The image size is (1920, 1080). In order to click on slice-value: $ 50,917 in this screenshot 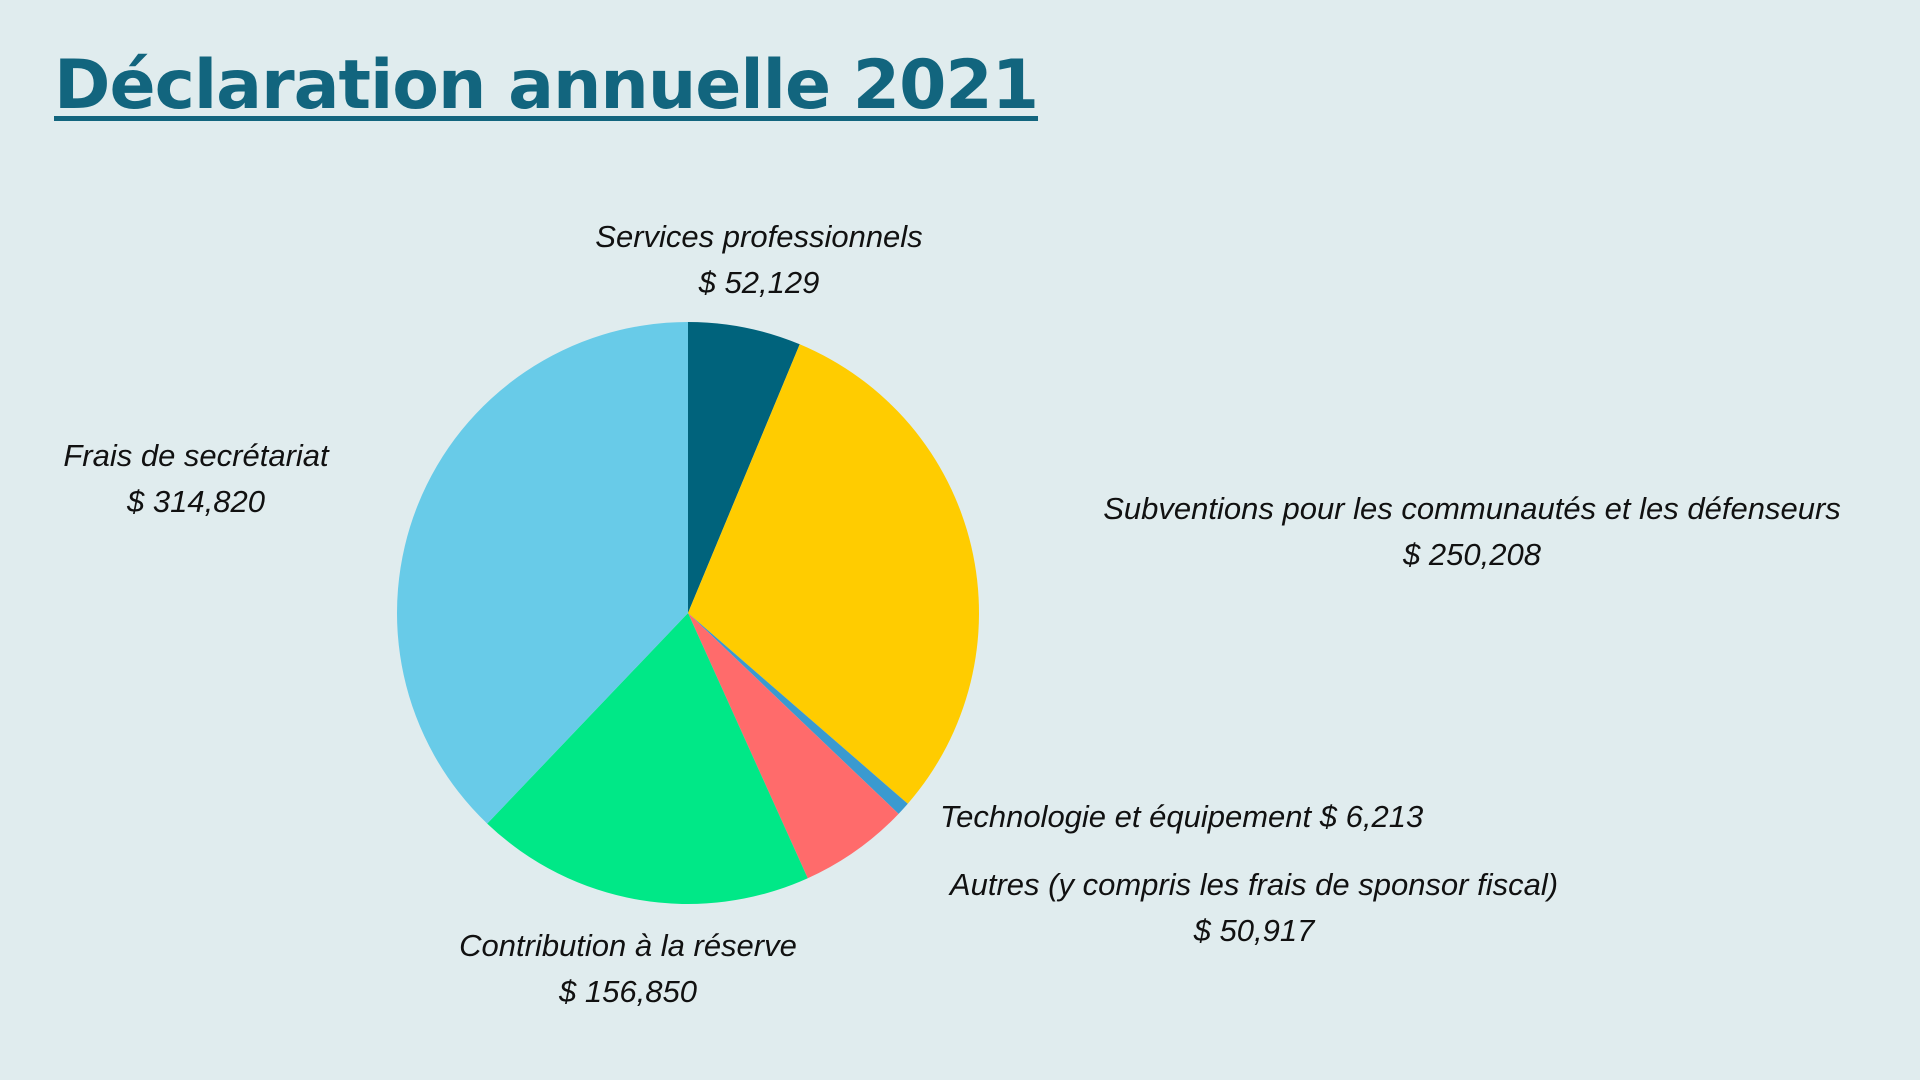, I will do `click(1254, 930)`.